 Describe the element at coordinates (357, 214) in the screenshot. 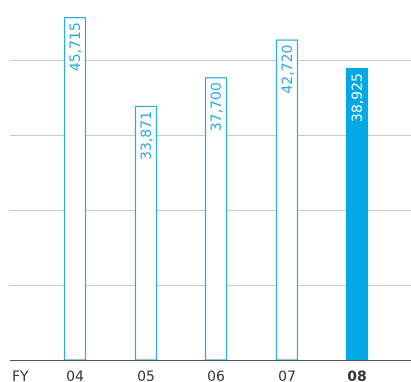

I see `bar-group: 38,925` at that location.